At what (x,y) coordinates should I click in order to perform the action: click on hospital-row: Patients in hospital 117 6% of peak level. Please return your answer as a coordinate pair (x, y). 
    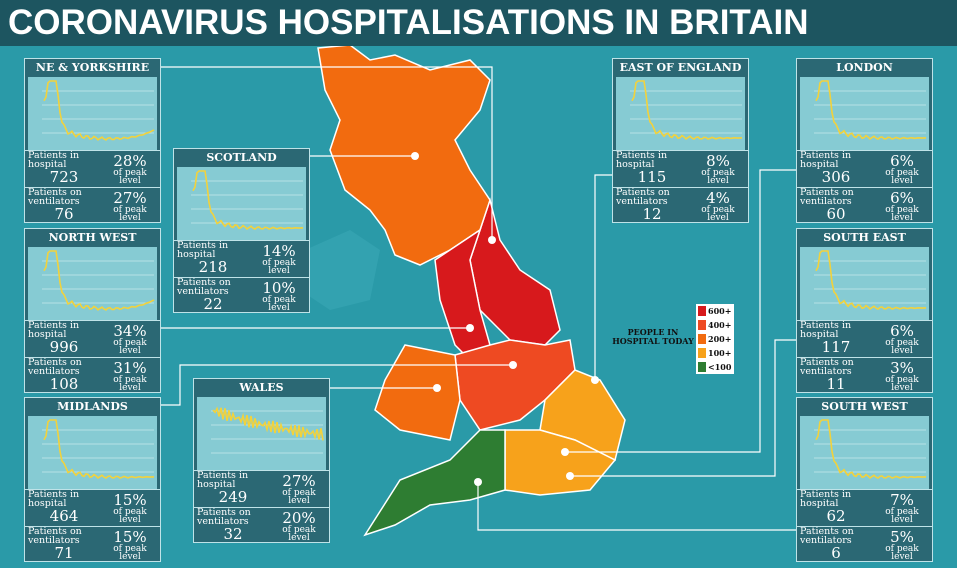
    Looking at the image, I should click on (864, 338).